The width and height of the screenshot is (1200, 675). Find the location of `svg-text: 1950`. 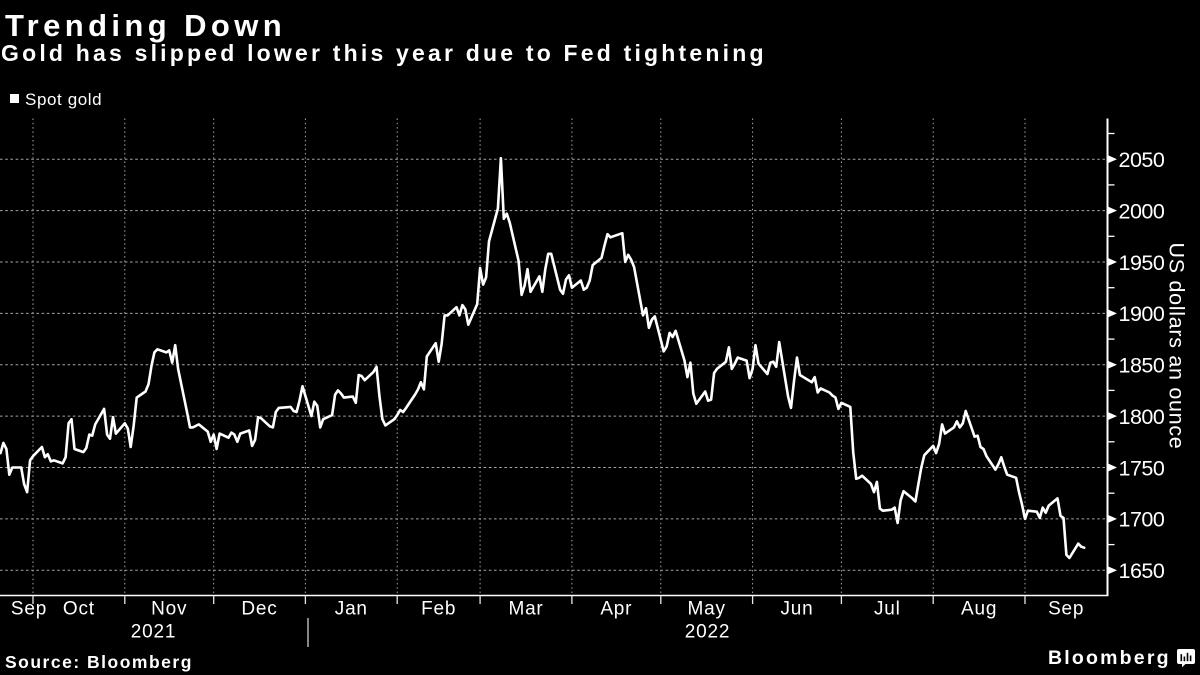

svg-text: 1950 is located at coordinates (1142, 263).